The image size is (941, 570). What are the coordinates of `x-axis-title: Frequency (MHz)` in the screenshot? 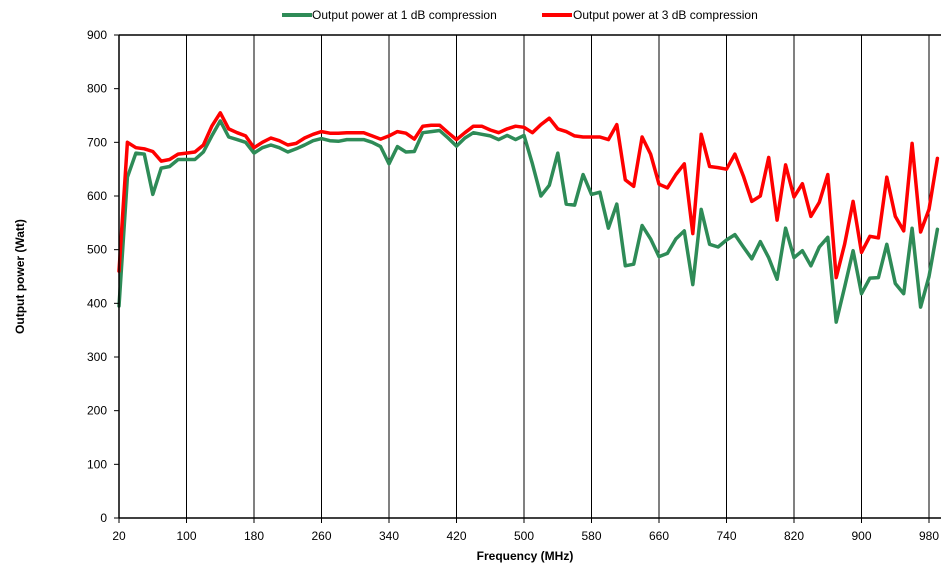 It's located at (525, 556).